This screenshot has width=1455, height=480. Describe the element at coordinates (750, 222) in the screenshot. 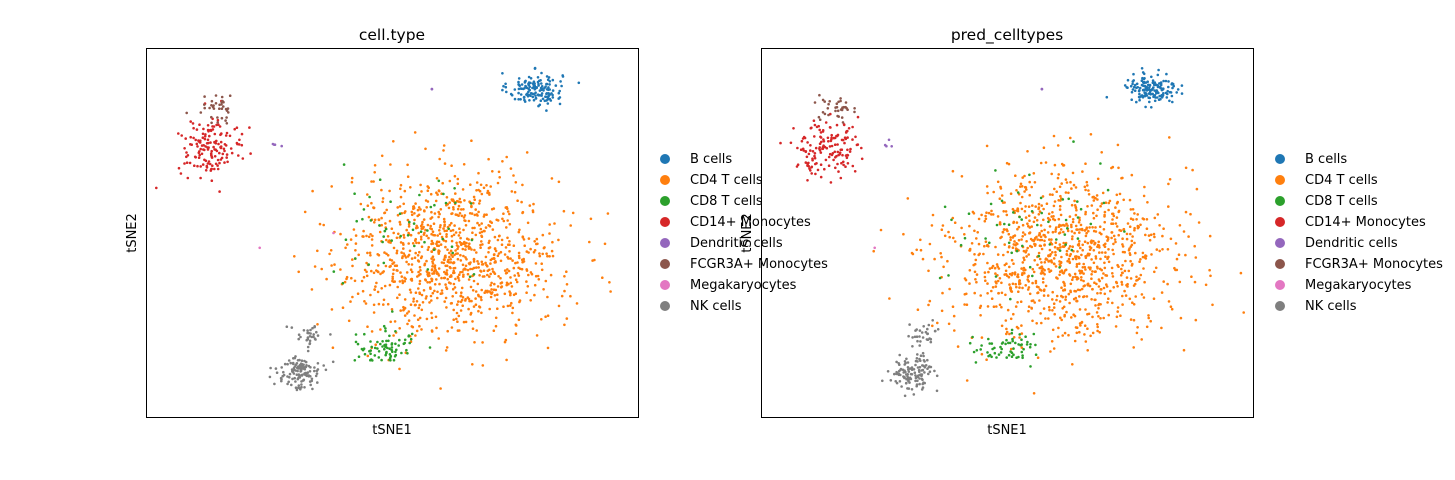

I see `legend-label: CD14+ Monocytes` at that location.